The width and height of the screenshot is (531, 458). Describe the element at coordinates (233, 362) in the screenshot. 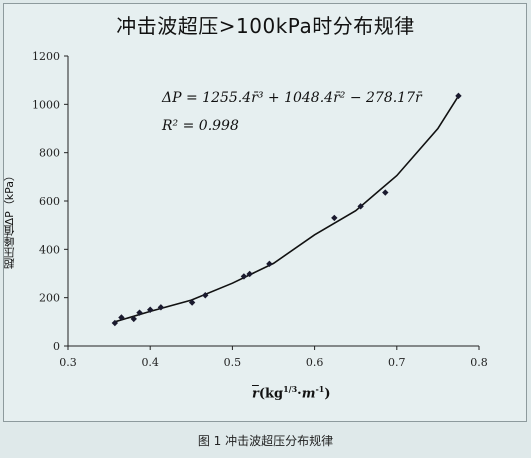

I see `x-tick-label: 0.5` at that location.